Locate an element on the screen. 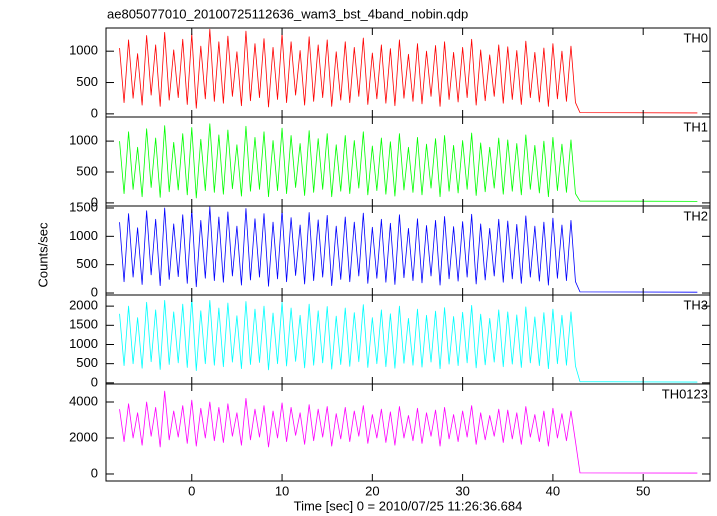 Image resolution: width=717 pixels, height=516 pixels. x-tick-label: 20 is located at coordinates (372, 490).